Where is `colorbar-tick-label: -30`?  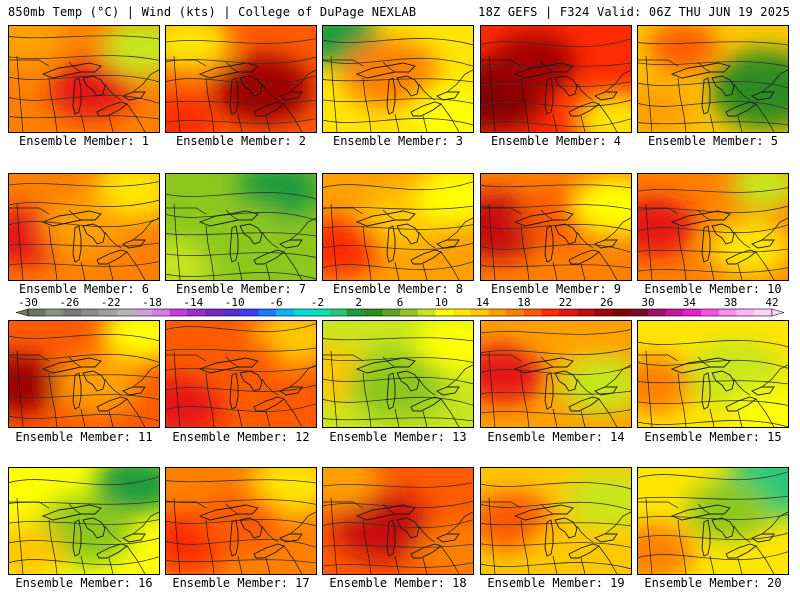
colorbar-tick-label: -30 is located at coordinates (28, 302).